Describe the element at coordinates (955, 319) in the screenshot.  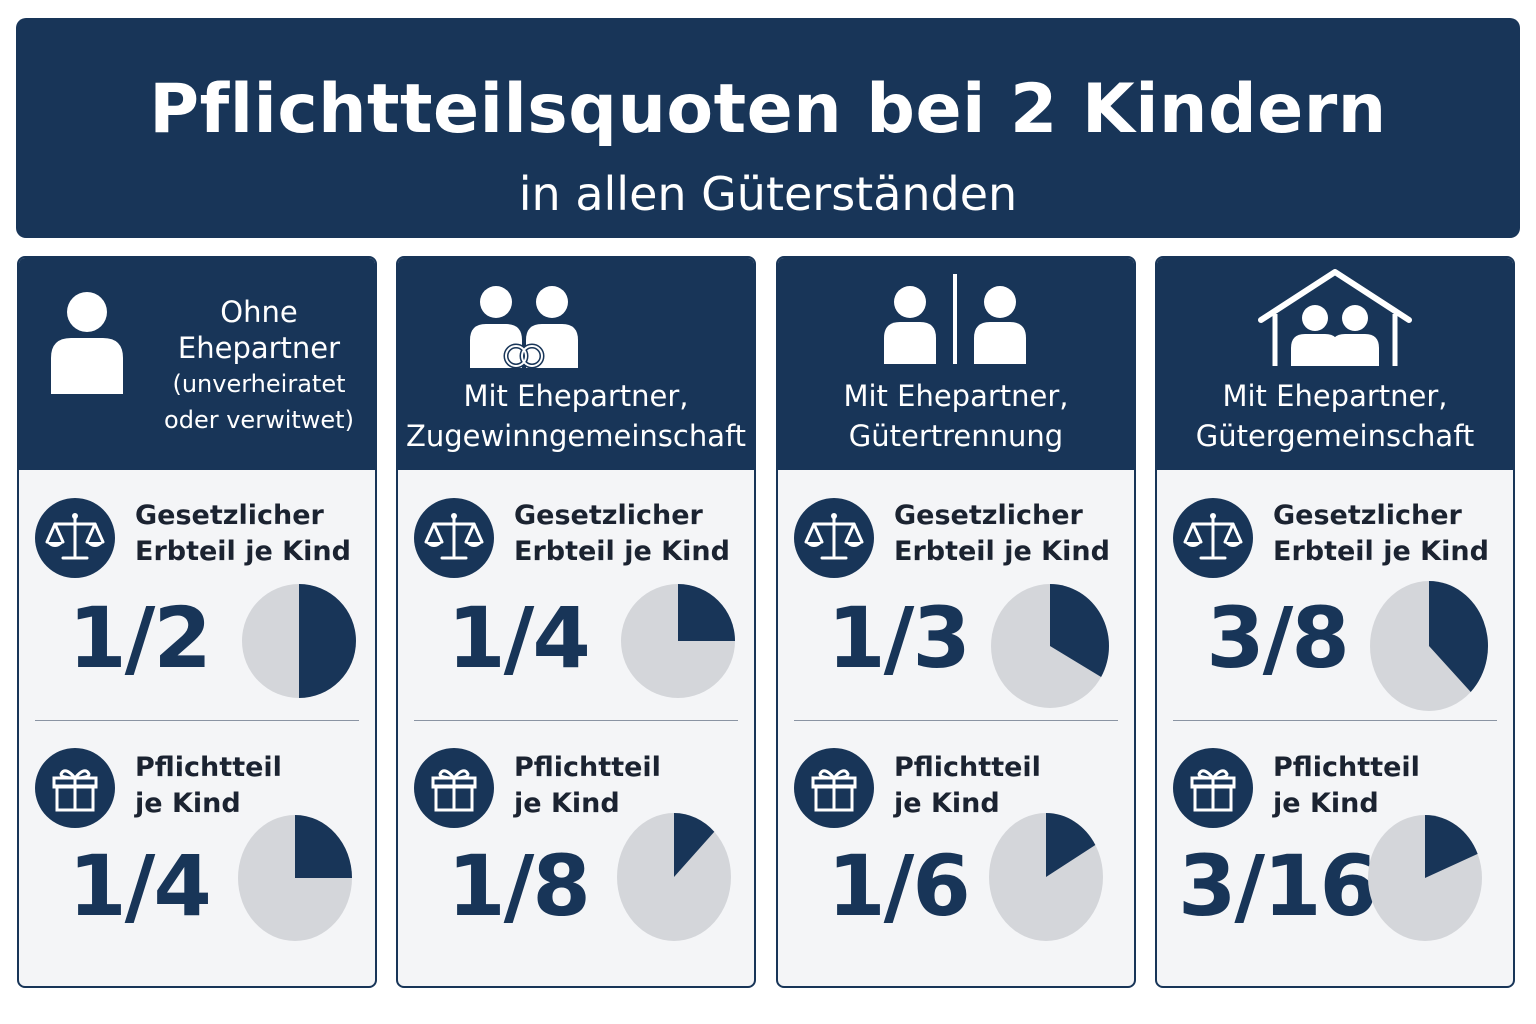
I see `separated-couple-icon` at that location.